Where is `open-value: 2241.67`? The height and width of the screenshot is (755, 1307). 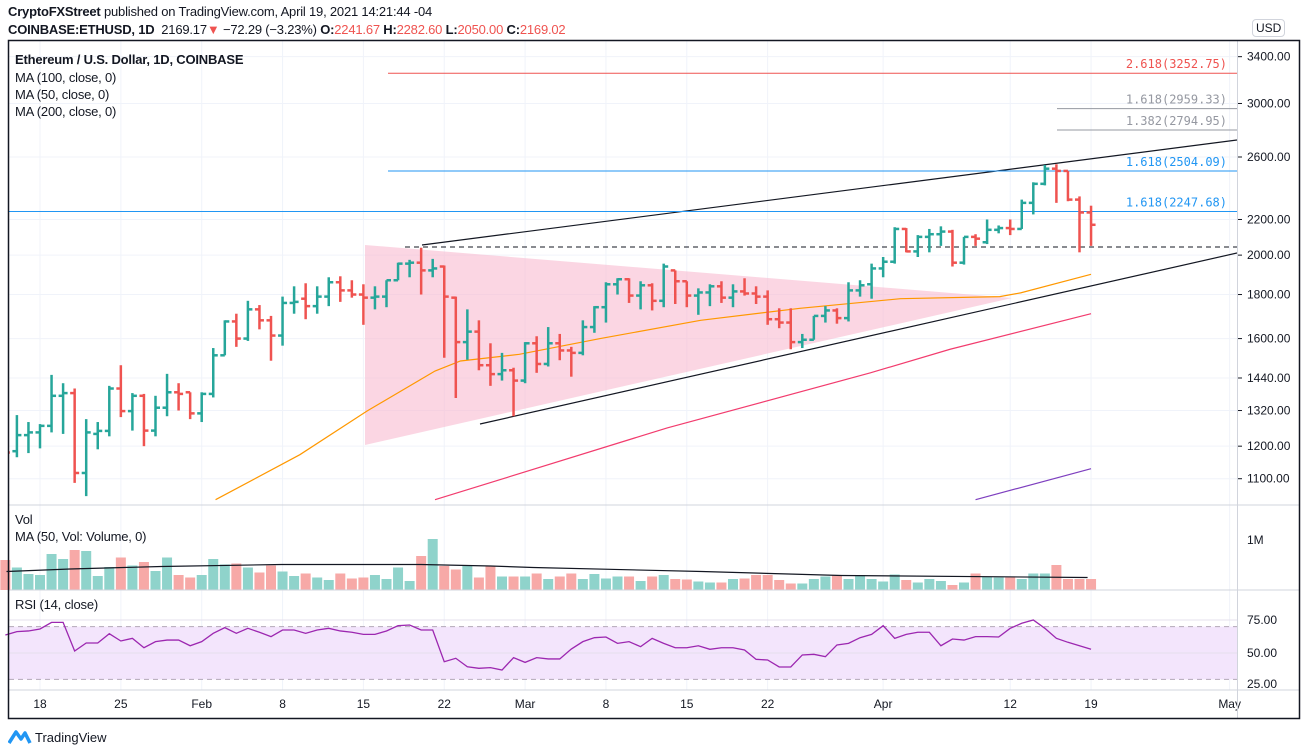 open-value: 2241.67 is located at coordinates (357, 29).